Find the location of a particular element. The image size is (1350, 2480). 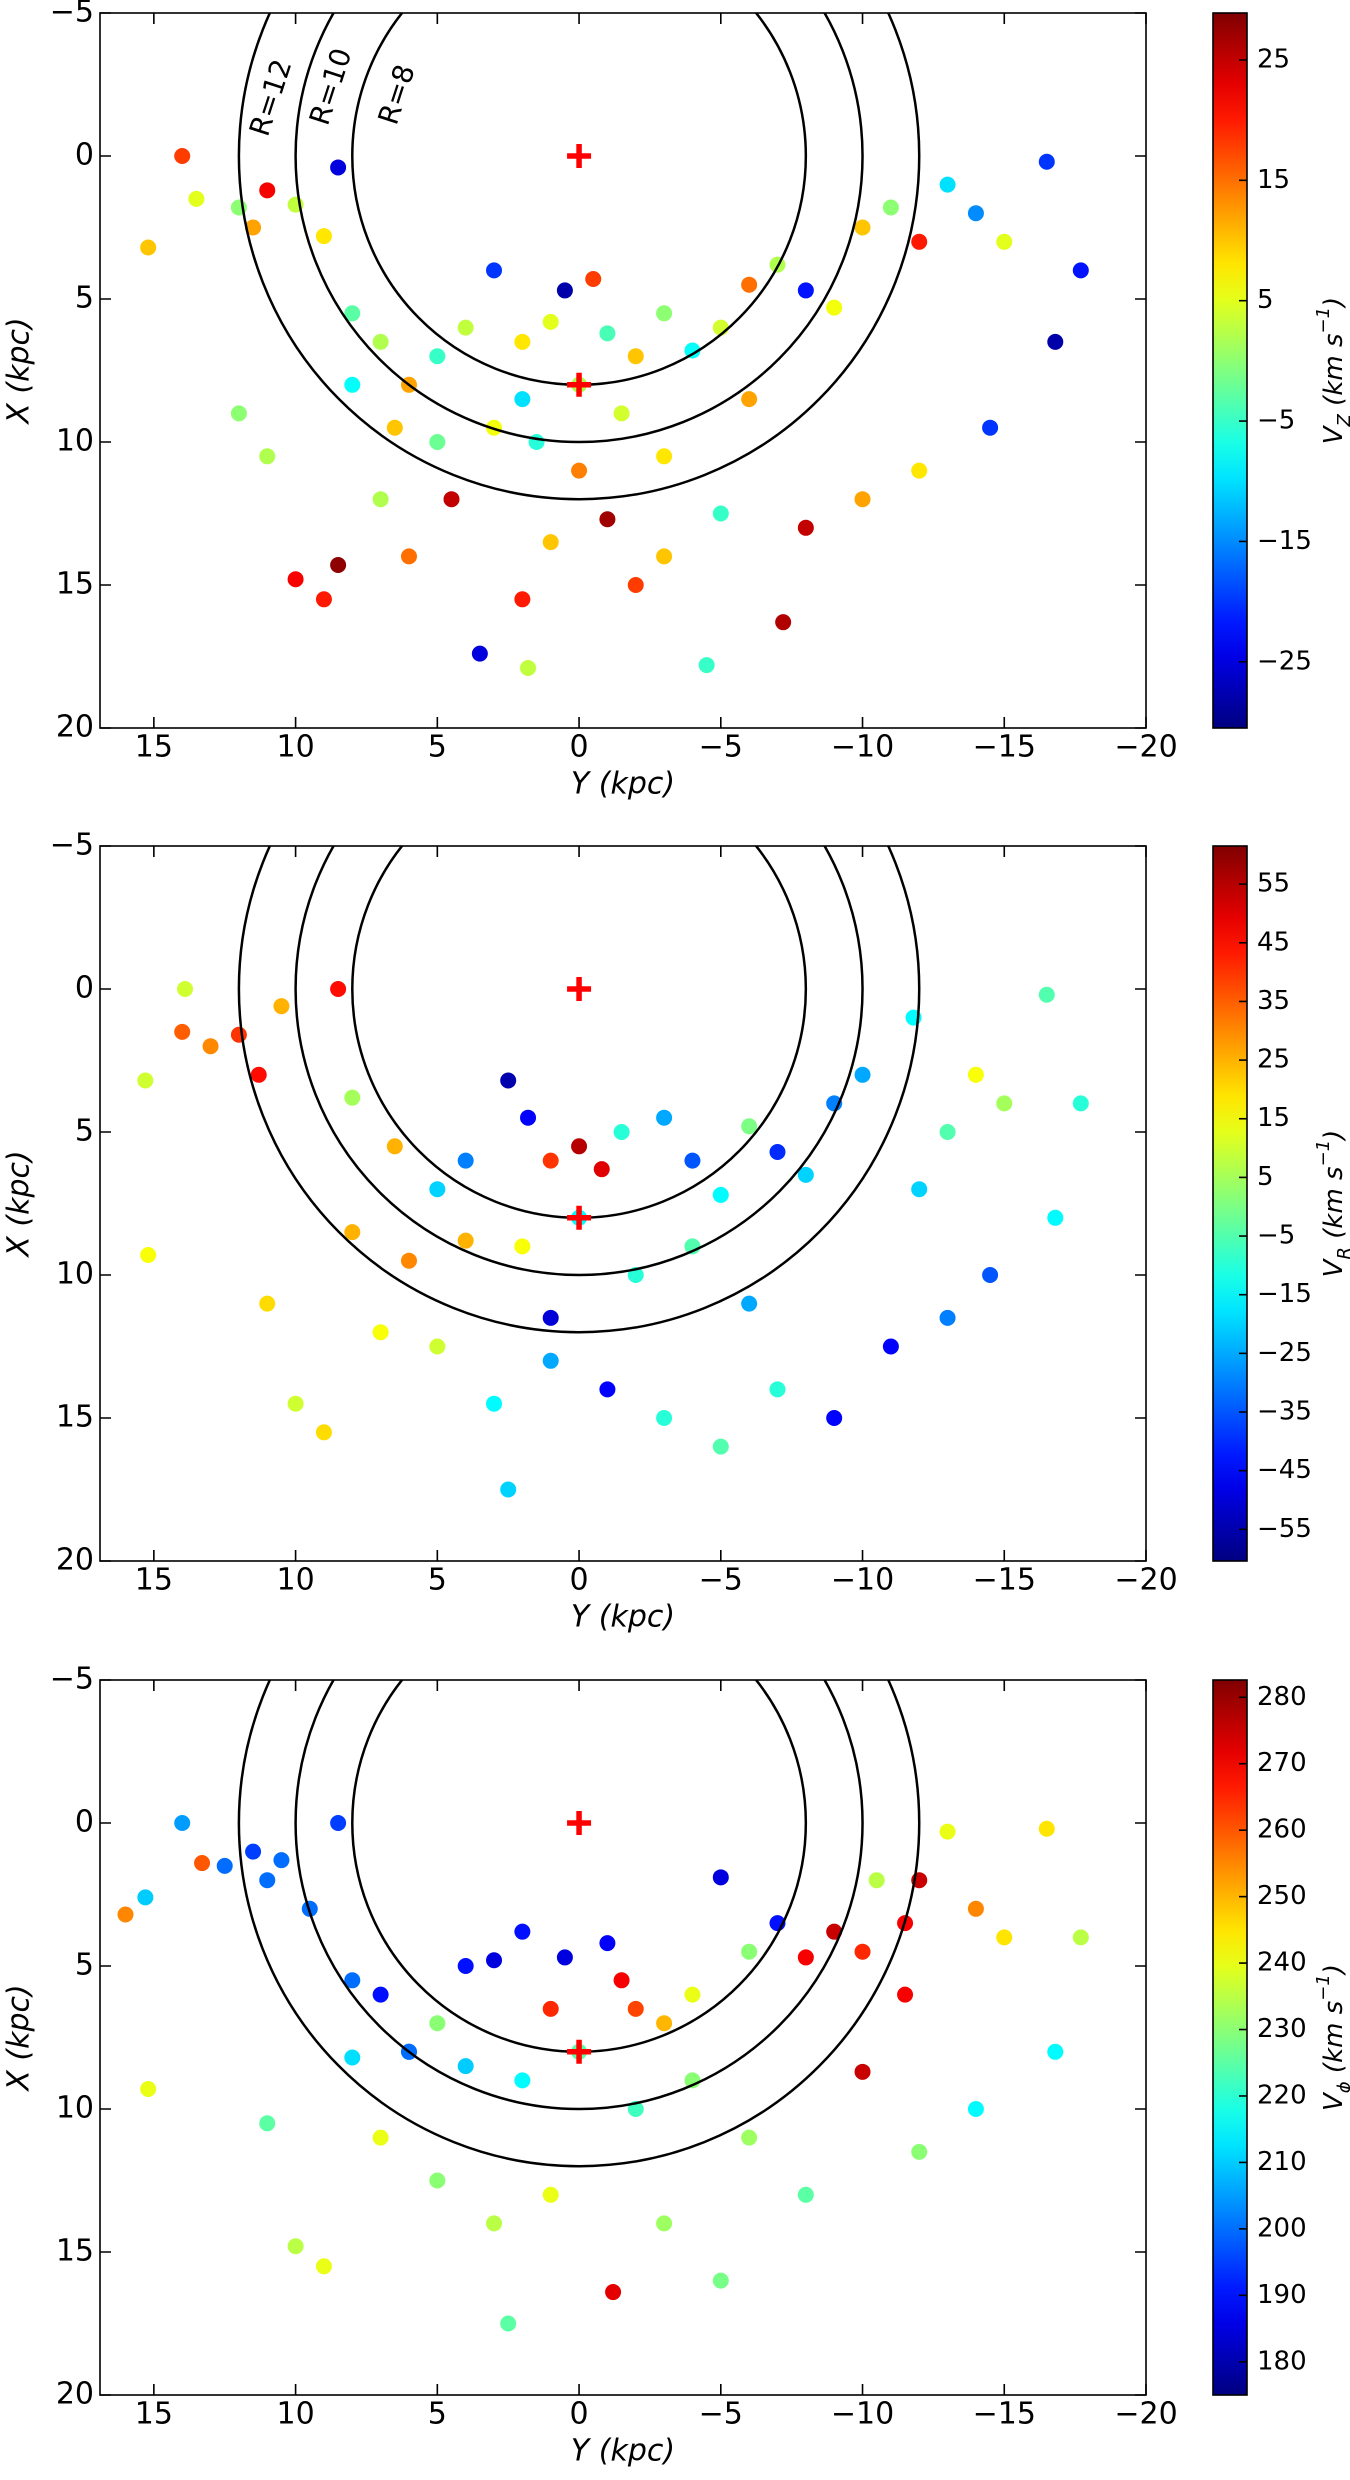

x-tick-label: −5 is located at coordinates (721, 2414).